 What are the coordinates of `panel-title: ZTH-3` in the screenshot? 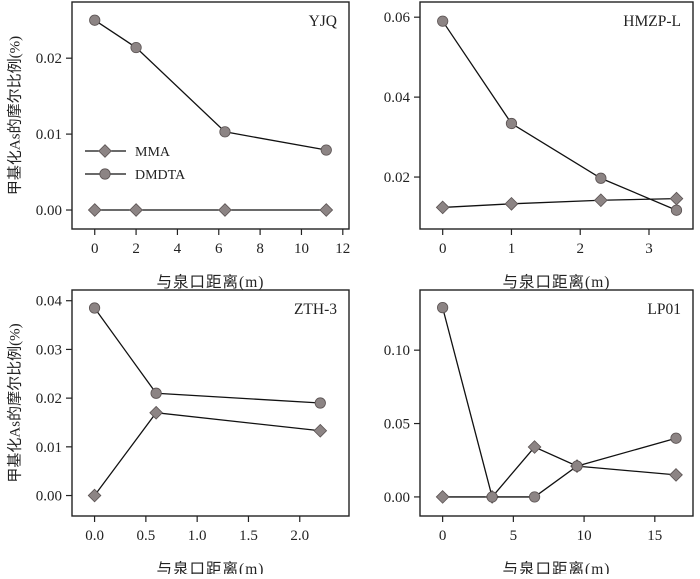 It's located at (315, 309).